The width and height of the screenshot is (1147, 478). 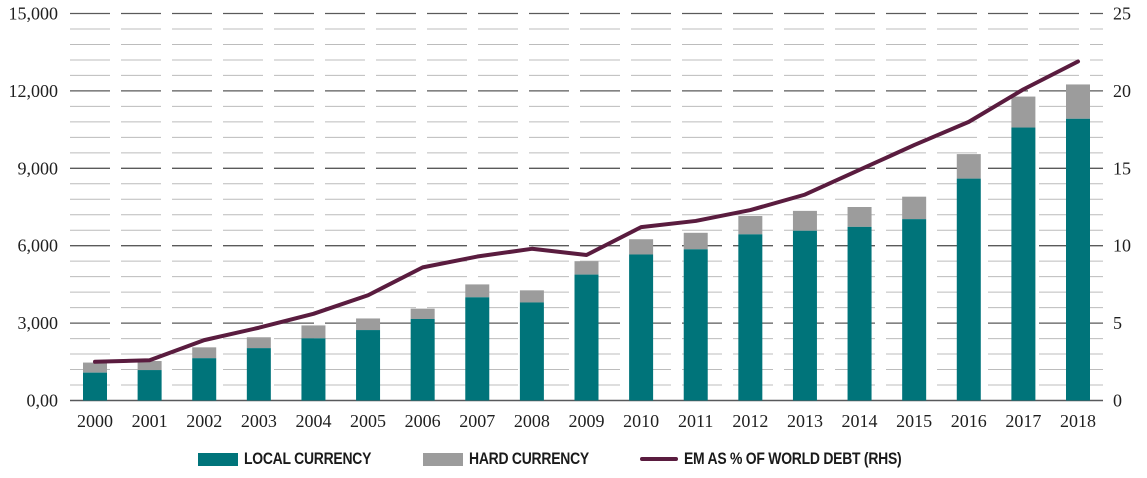 I want to click on legend-item-hard-currency: HARD CURRENCY, so click(x=519, y=459).